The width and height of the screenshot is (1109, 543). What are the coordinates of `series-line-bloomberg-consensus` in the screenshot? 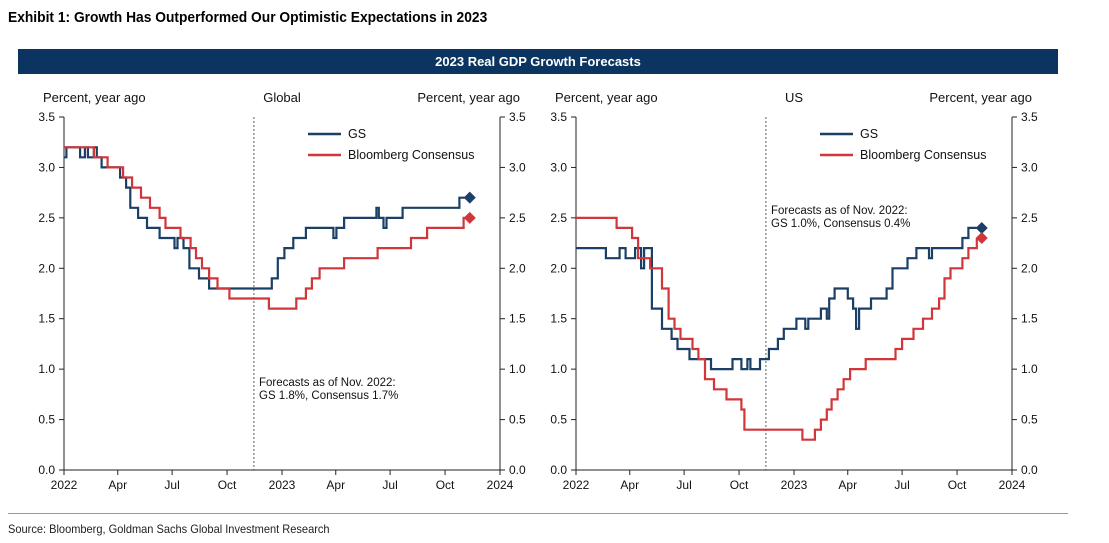 It's located at (264, 228).